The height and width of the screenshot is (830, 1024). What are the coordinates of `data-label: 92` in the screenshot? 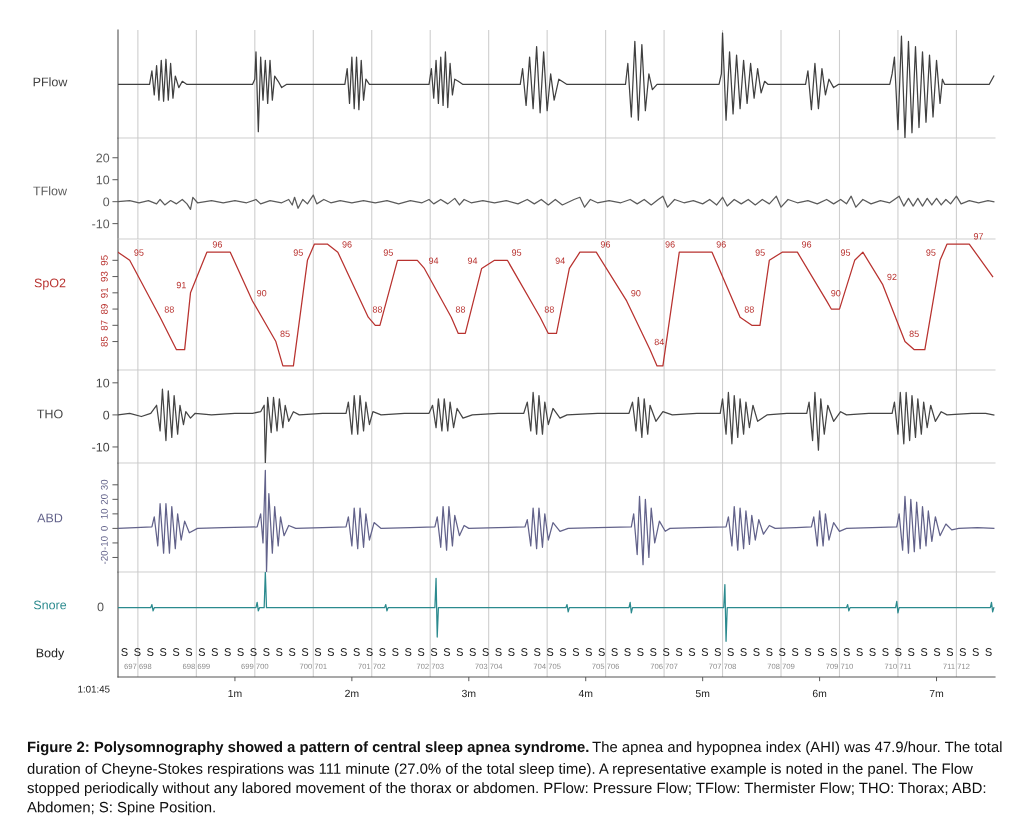 It's located at (892, 277).